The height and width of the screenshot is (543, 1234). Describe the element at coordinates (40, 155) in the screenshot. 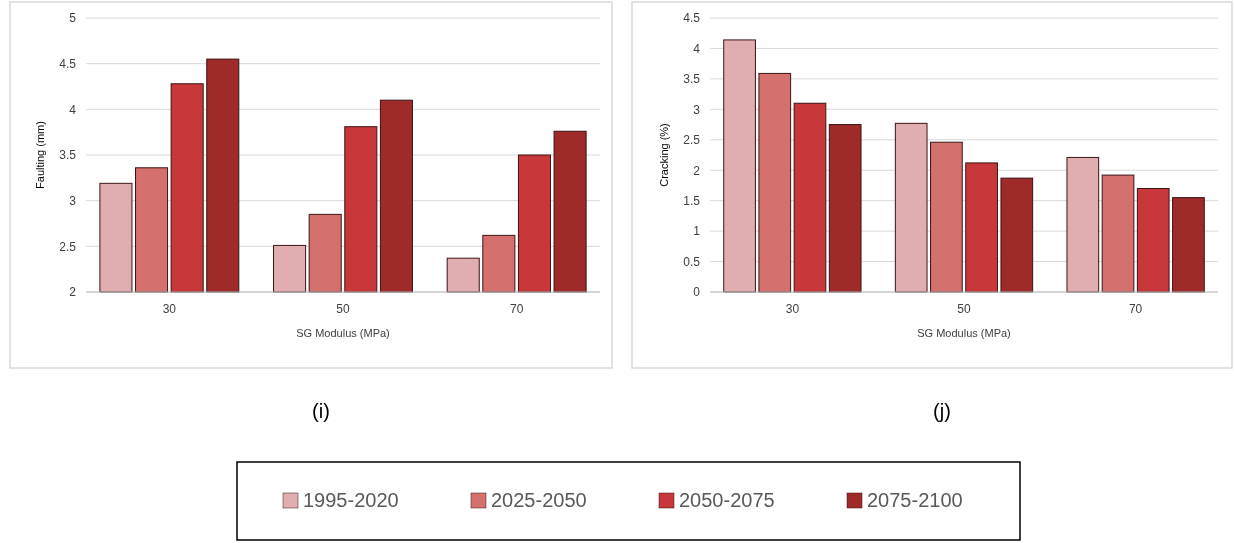

I see `y-axis-title: Faulting (mm)` at that location.